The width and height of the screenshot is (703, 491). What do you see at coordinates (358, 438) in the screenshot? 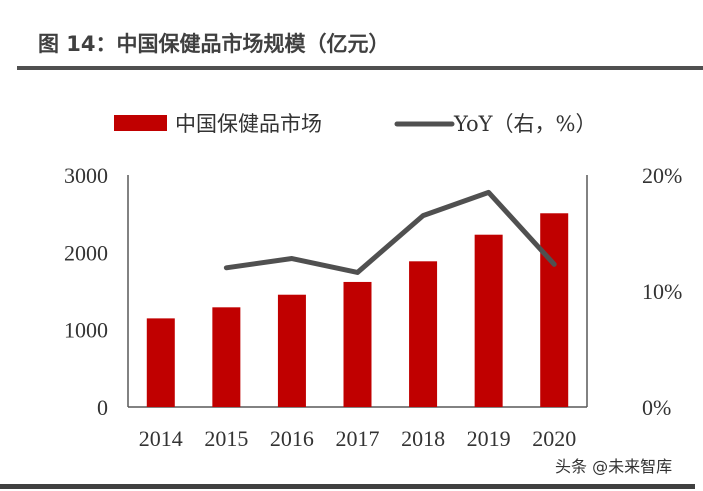
I see `x-tick-label: 2017` at bounding box center [358, 438].